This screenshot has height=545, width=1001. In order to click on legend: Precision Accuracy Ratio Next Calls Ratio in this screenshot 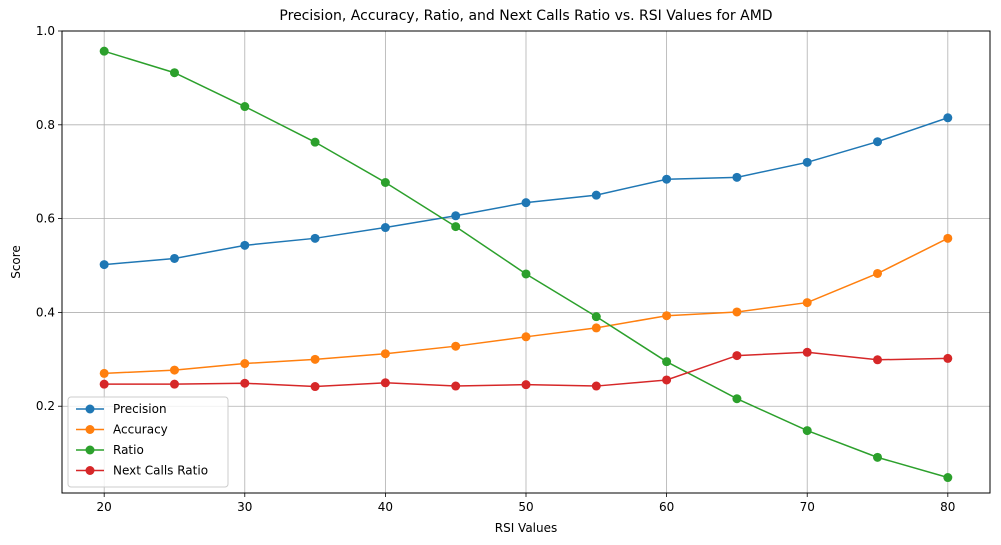, I will do `click(148, 442)`.